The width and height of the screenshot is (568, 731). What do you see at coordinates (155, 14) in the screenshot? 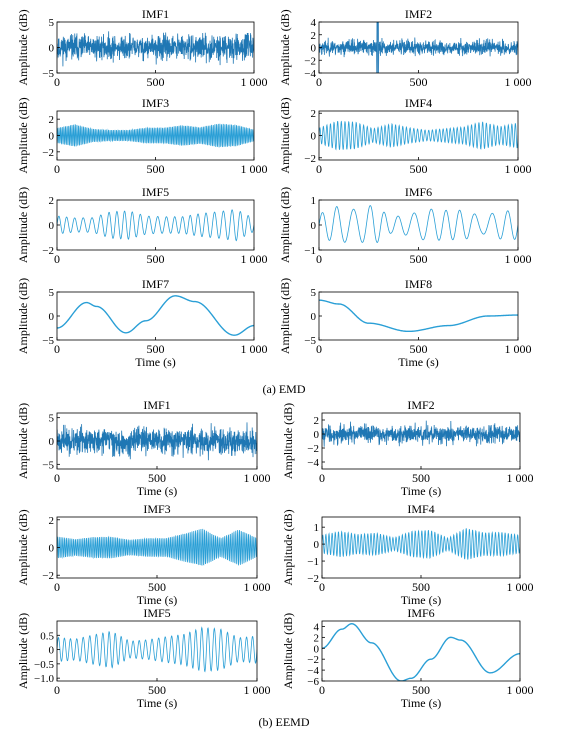
I see `emd-imf1-title: IMF1` at bounding box center [155, 14].